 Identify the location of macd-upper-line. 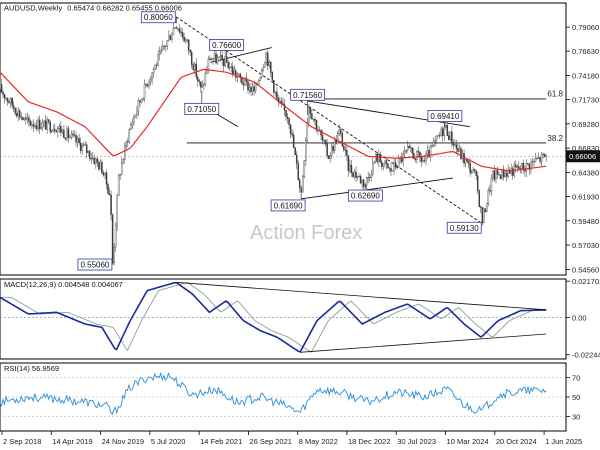
(361, 296).